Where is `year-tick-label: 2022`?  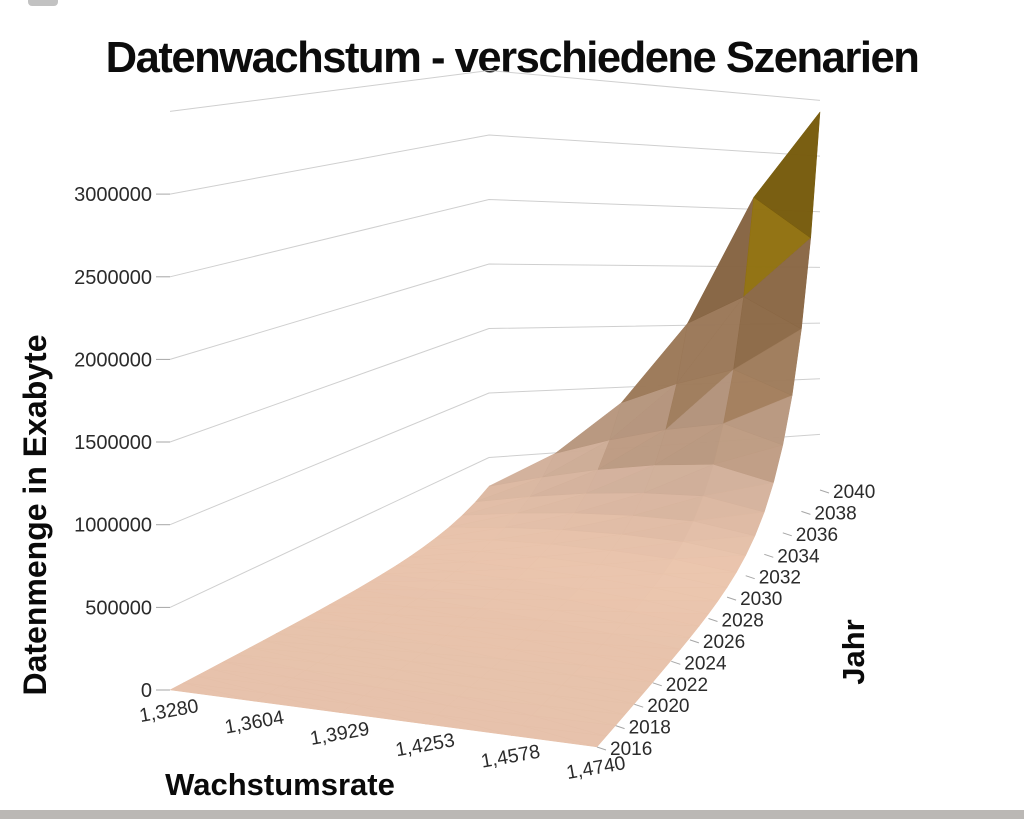 year-tick-label: 2022 is located at coordinates (687, 685).